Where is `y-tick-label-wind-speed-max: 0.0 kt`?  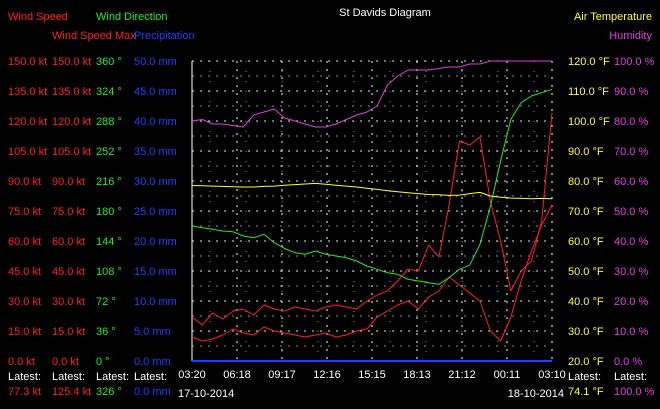 y-tick-label-wind-speed-max: 0.0 kt is located at coordinates (65, 362).